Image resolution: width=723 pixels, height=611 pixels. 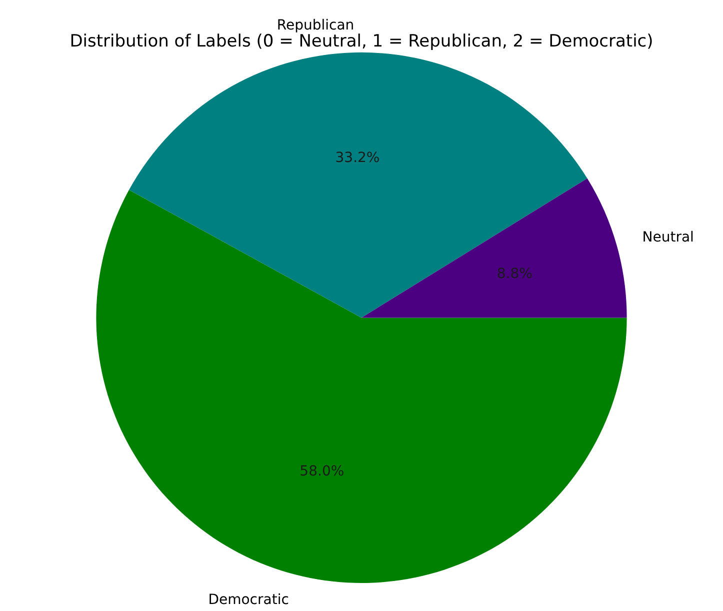 What do you see at coordinates (248, 600) in the screenshot?
I see `slice-label: Democratic` at bounding box center [248, 600].